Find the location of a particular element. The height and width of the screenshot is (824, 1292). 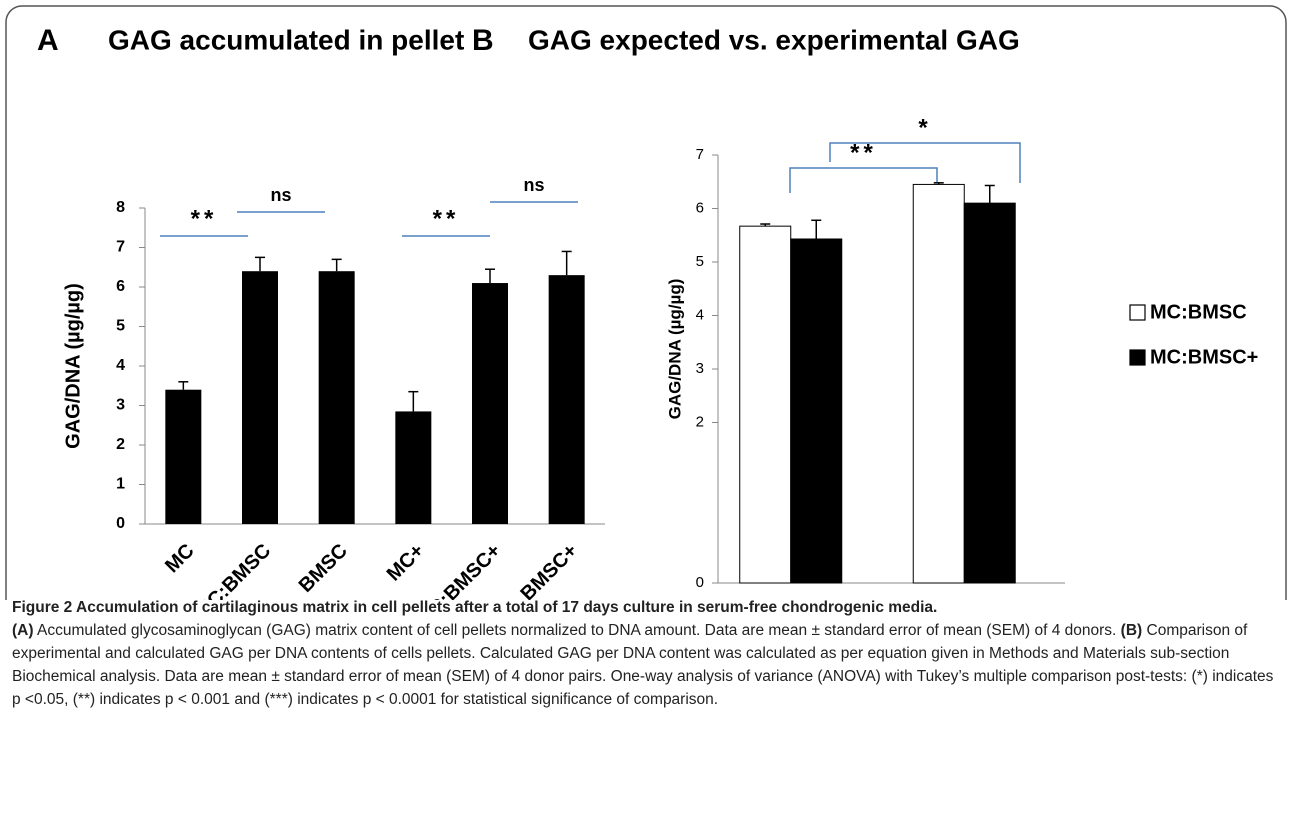

significance-label: * is located at coordinates (924, 127).